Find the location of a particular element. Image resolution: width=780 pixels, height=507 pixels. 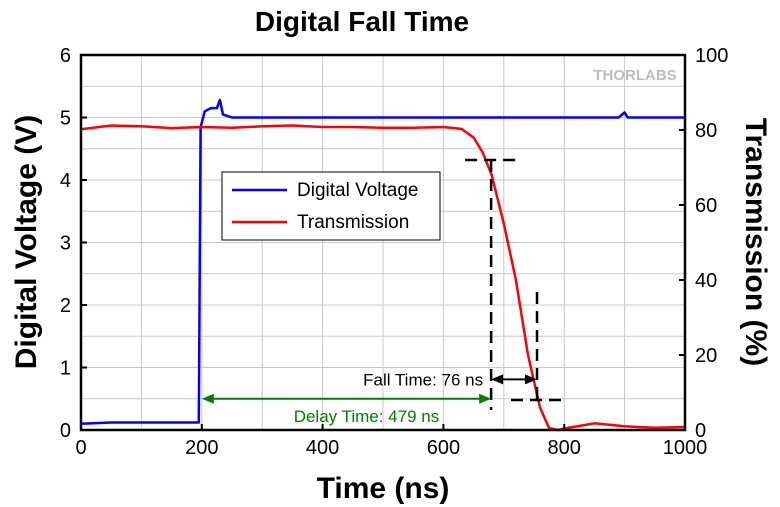

fall-arrow-head-left is located at coordinates (497, 379).